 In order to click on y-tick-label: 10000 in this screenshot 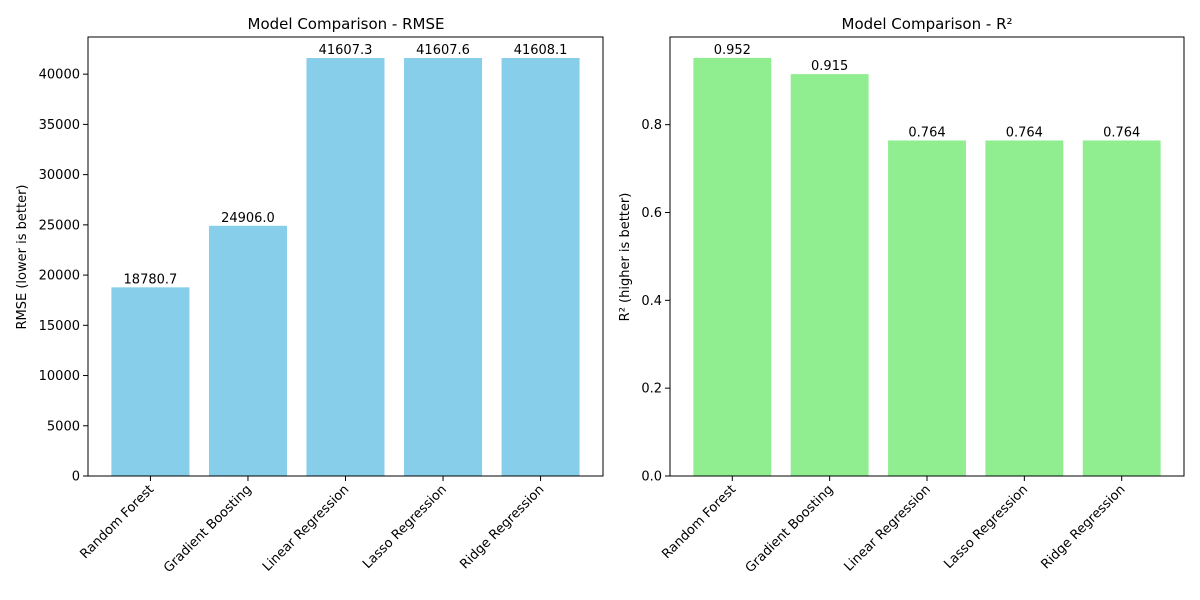, I will do `click(59, 376)`.